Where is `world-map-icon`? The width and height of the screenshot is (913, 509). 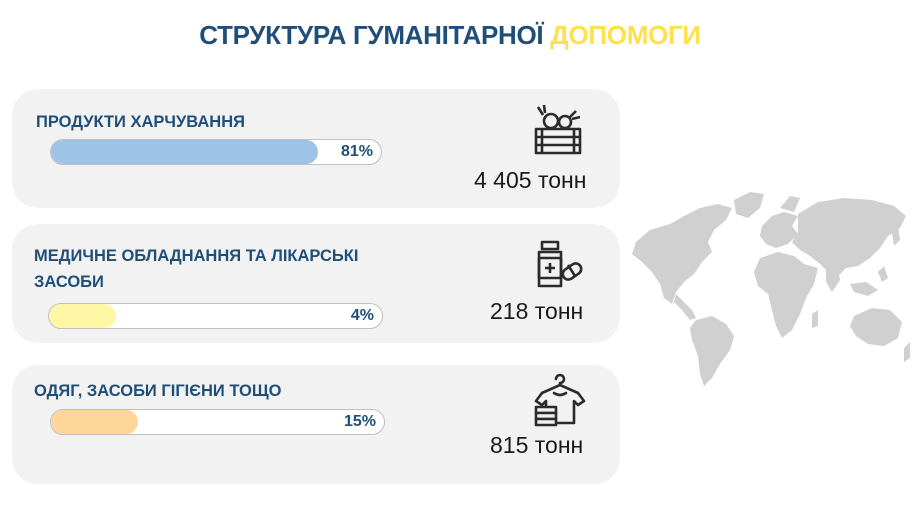
world-map-icon is located at coordinates (771, 289).